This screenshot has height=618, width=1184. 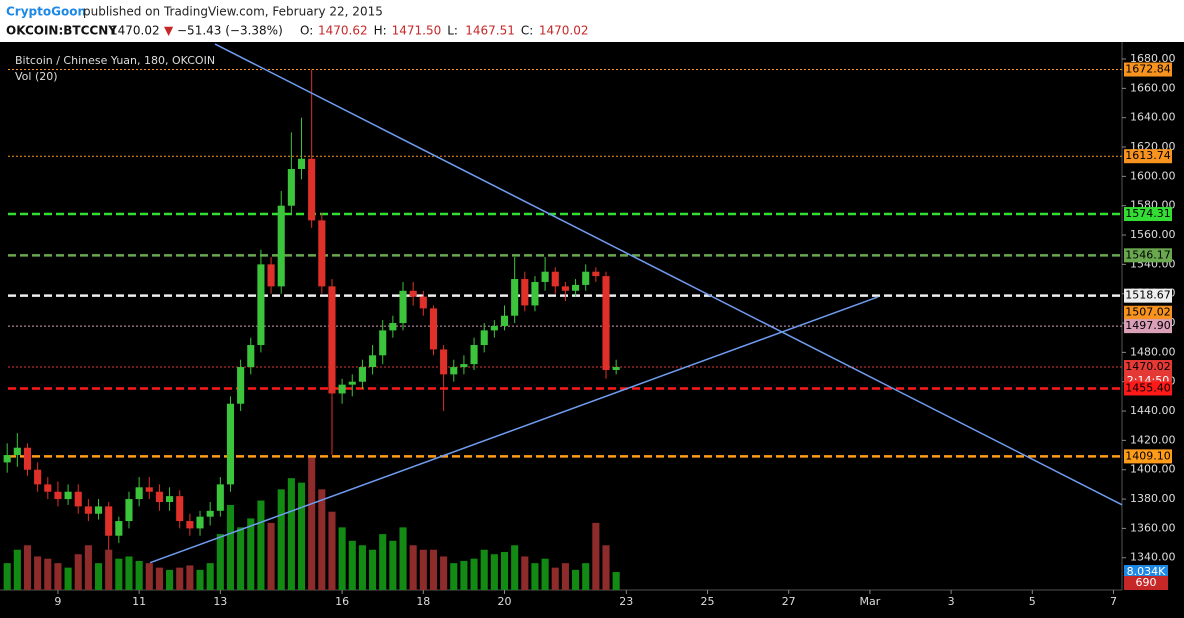 What do you see at coordinates (1153, 557) in the screenshot?
I see `y-tick-label: 1340.00` at bounding box center [1153, 557].